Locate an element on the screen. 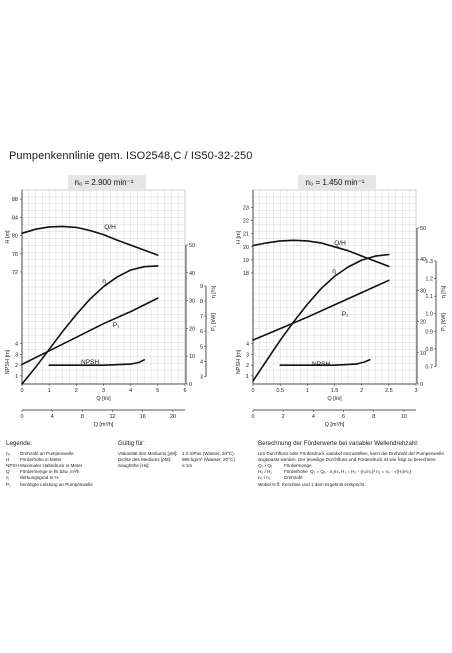 The width and height of the screenshot is (452, 653). p-tick-label: 0.8 is located at coordinates (429, 350).